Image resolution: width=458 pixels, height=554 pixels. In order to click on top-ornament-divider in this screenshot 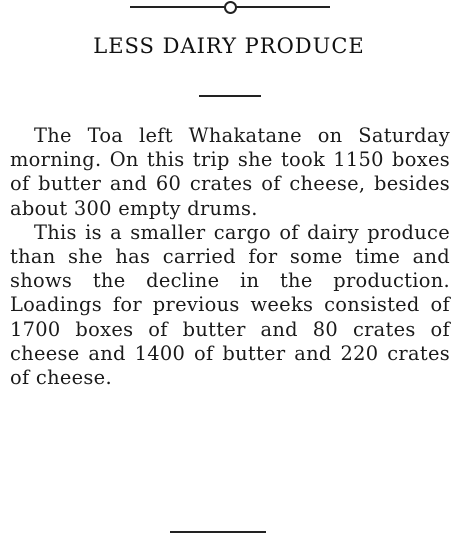, I will do `click(230, 7)`.